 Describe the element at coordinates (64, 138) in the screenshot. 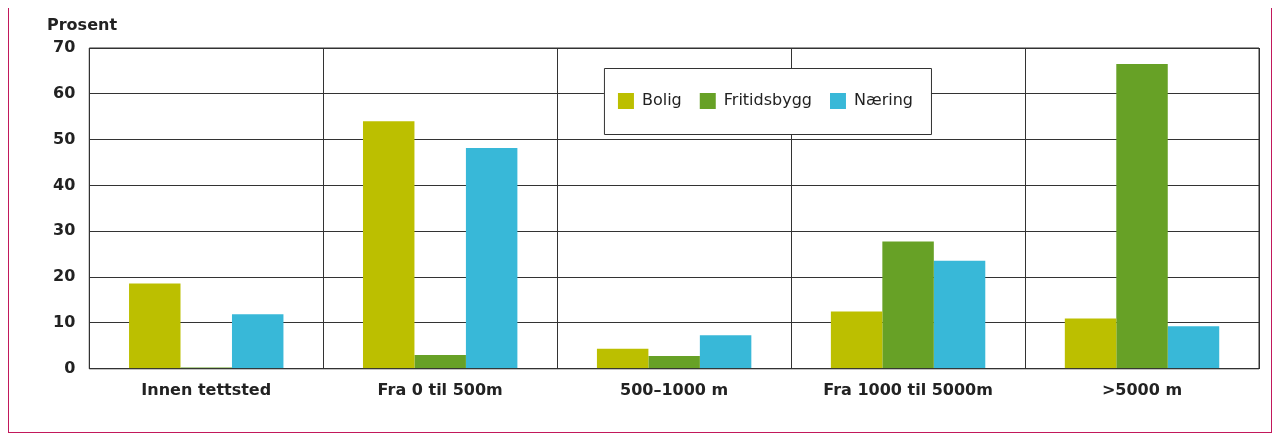

I see `y-tick-label: 50` at that location.